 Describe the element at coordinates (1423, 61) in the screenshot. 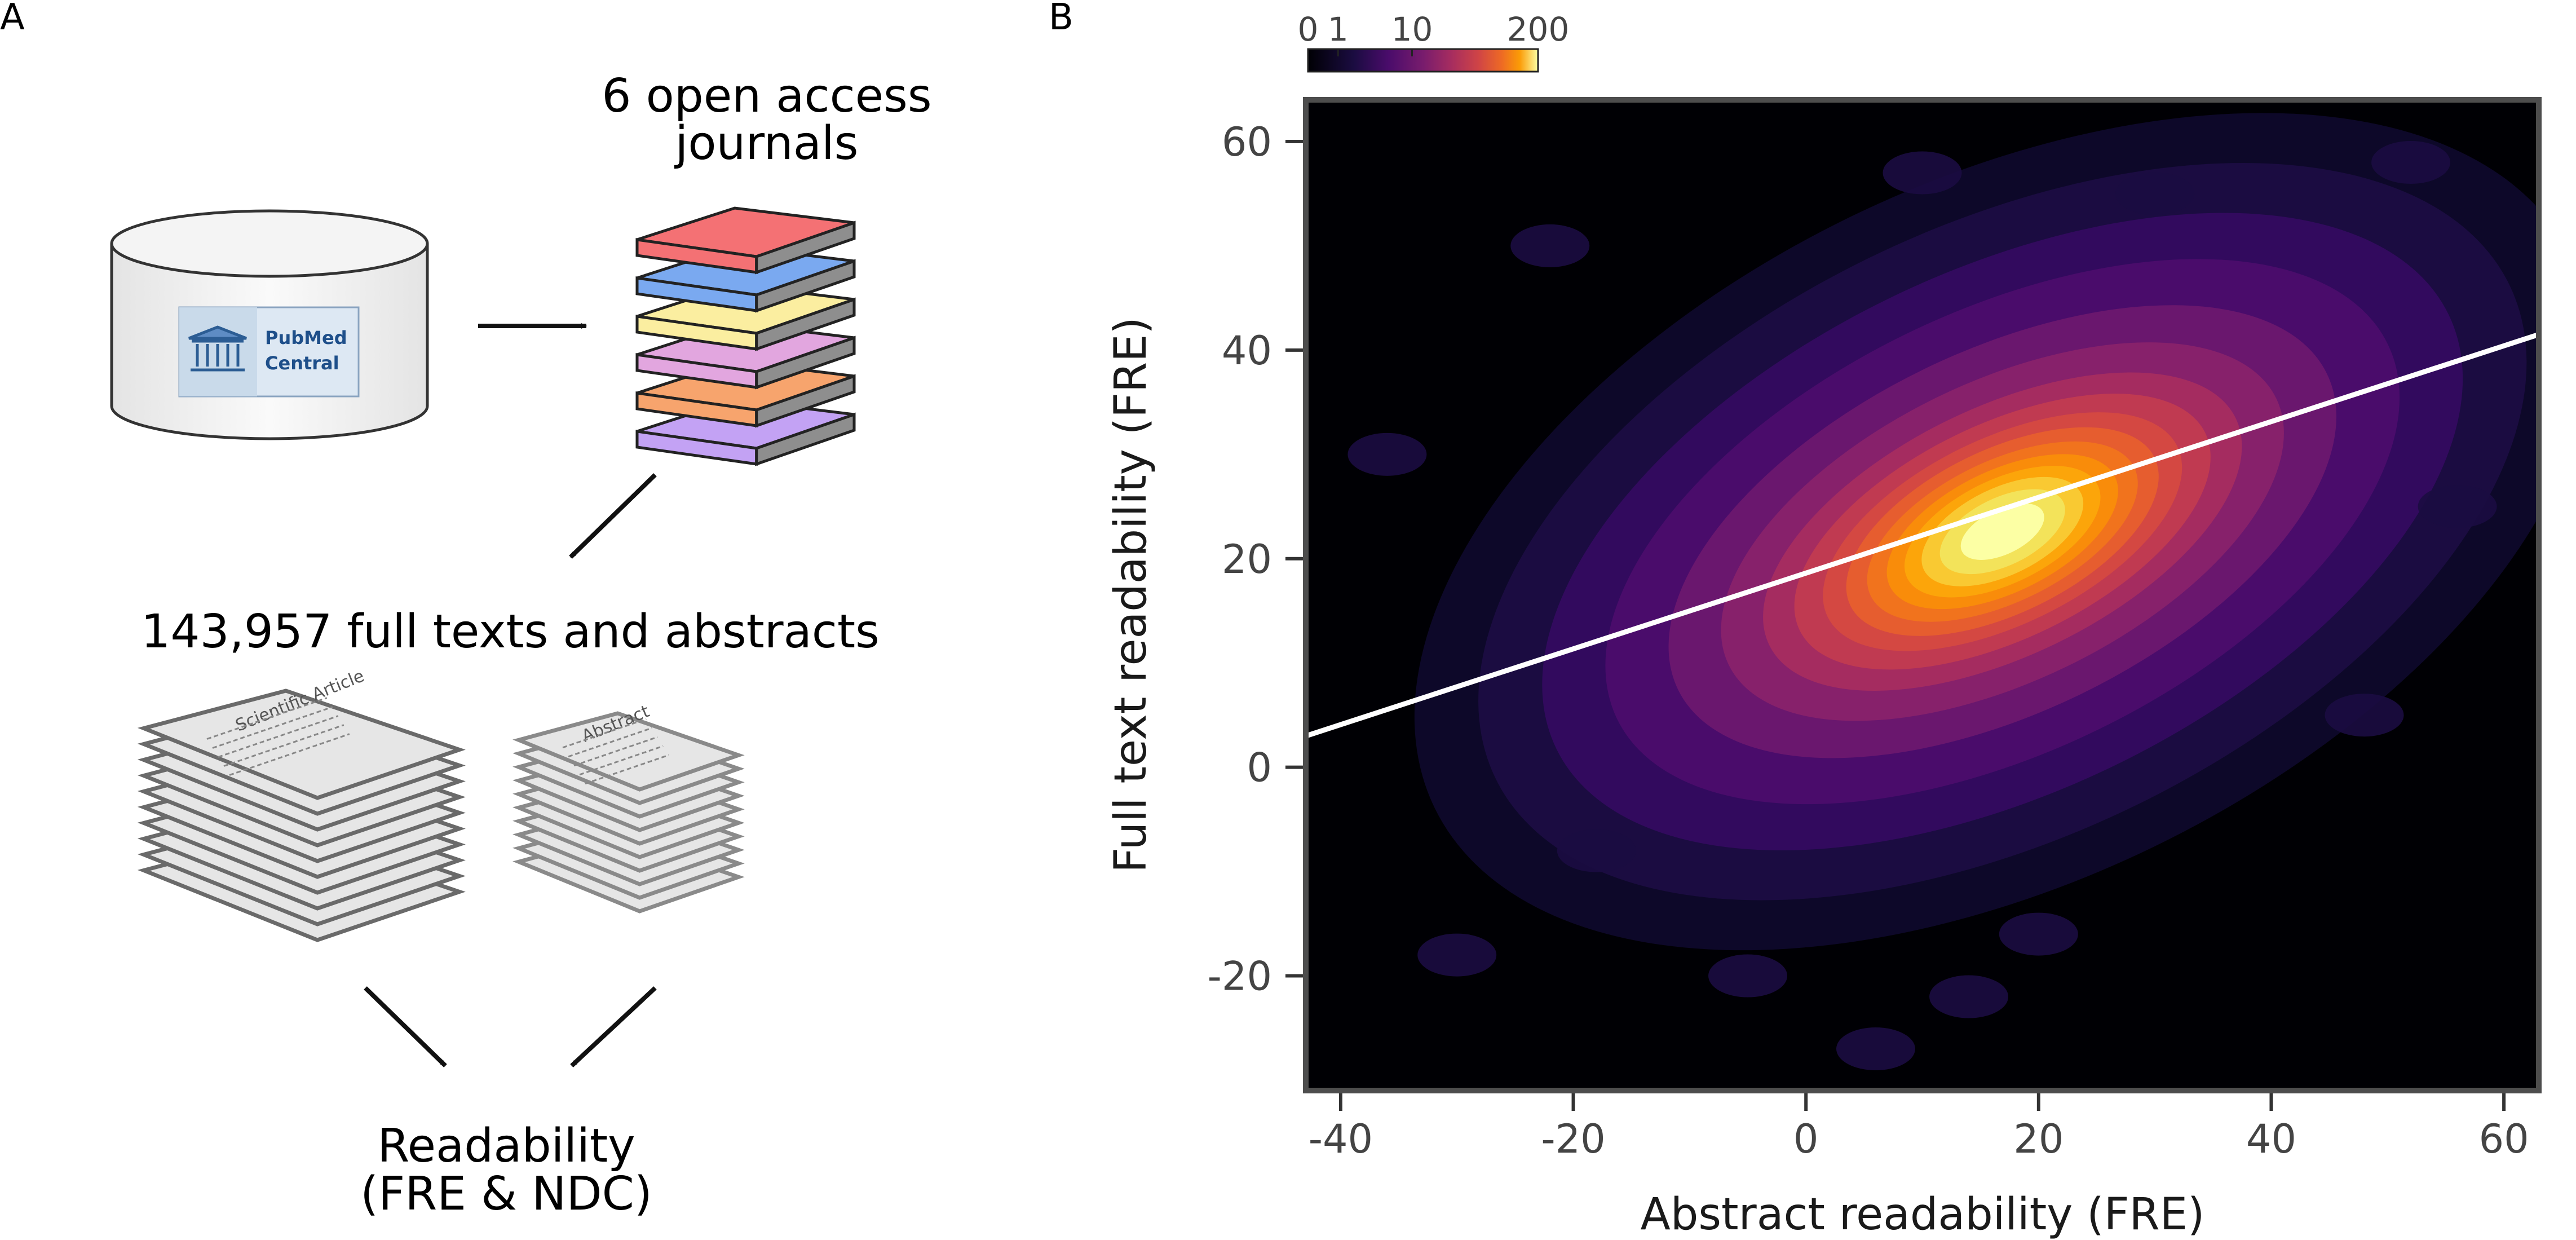

I see `colorbar-gradient` at that location.